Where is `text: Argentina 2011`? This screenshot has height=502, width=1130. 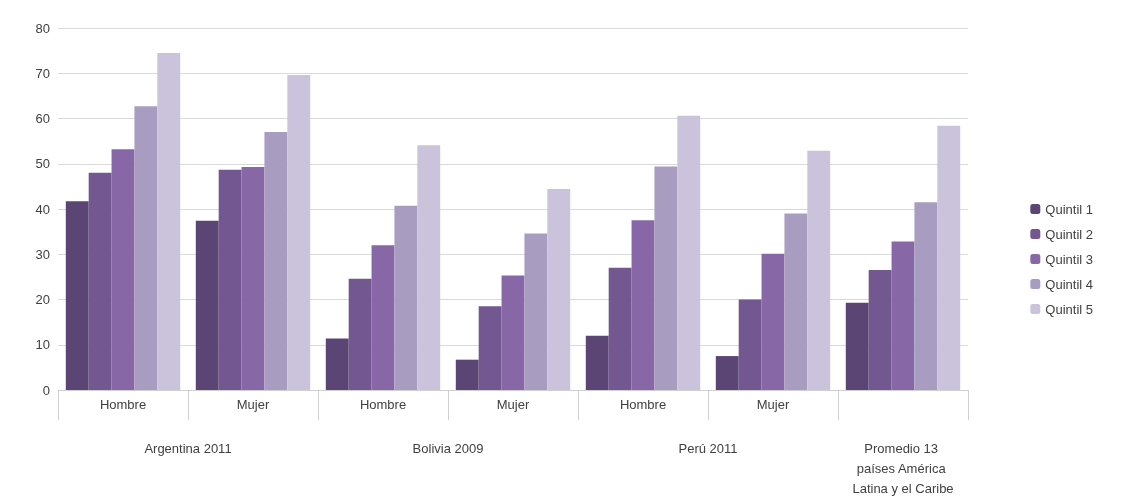
text: Argentina 2011 is located at coordinates (188, 448).